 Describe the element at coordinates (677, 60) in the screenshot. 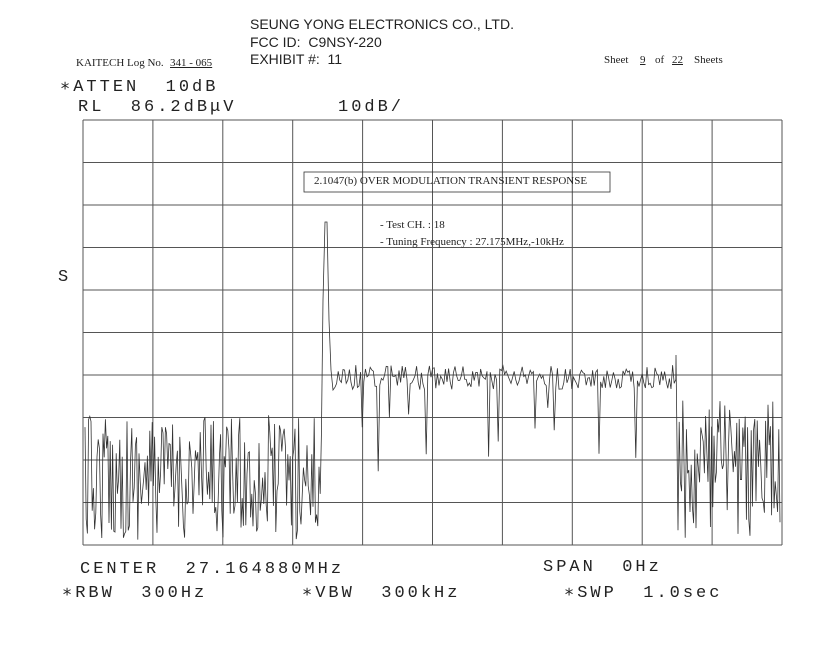

I see `sheet-total: 22` at that location.